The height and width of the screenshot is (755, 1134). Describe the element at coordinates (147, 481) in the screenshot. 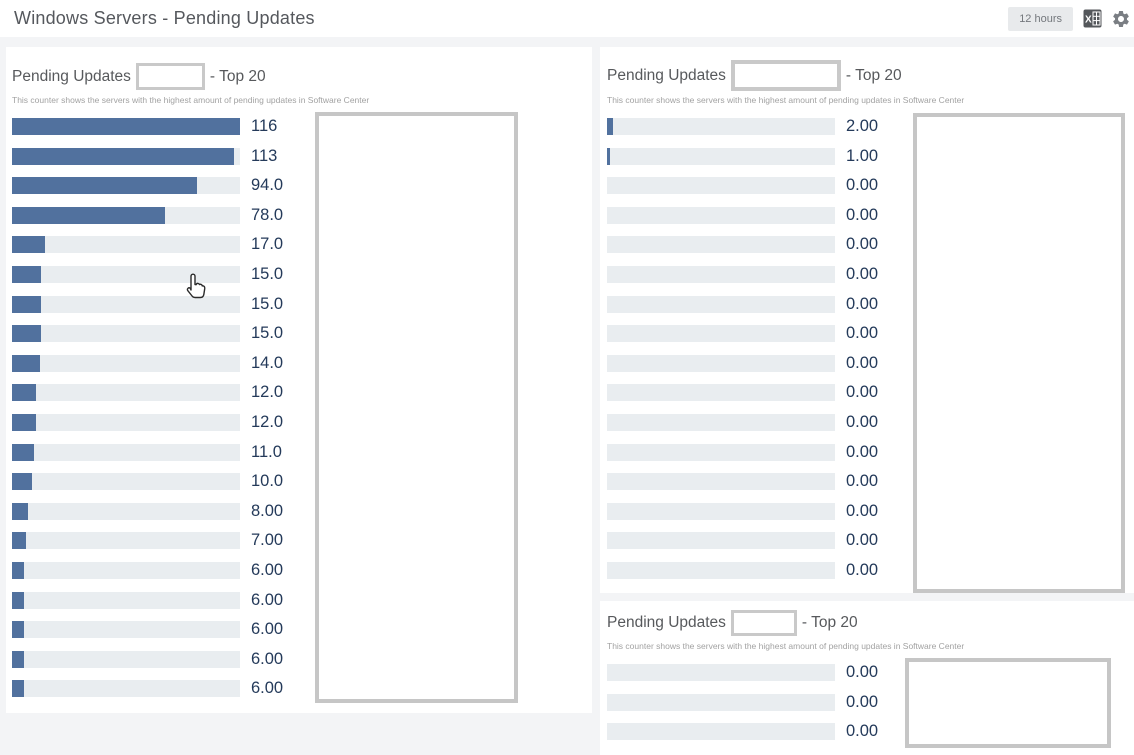

I see `bar-row: 10.0` at that location.